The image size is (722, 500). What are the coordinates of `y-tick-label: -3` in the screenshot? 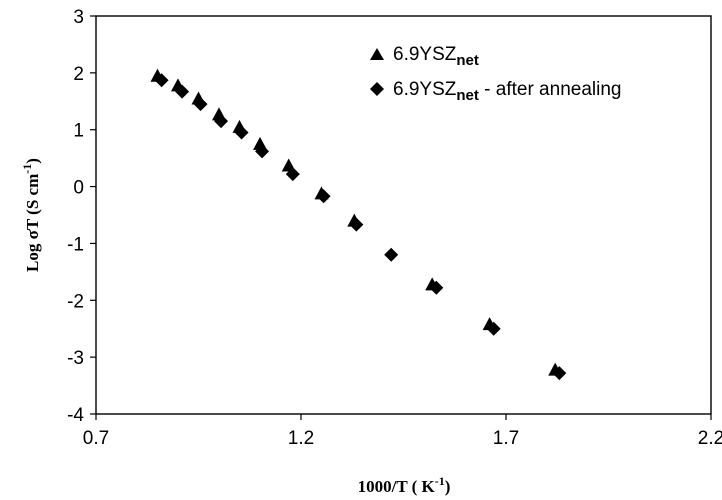 It's located at (75, 358).